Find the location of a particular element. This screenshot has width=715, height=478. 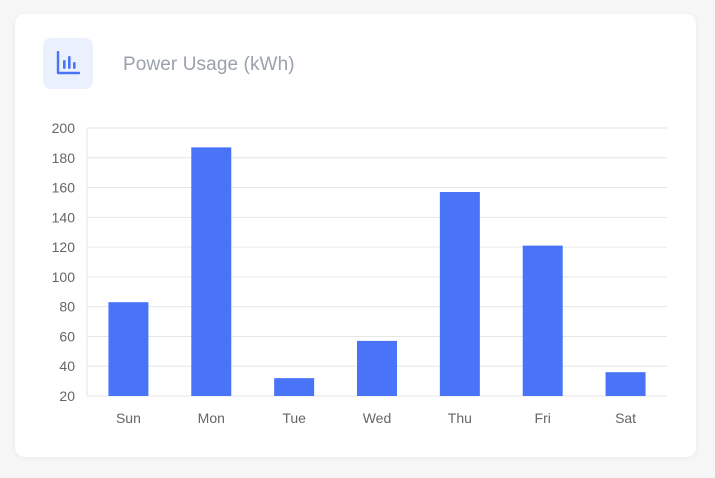

y-tick-label: 40 is located at coordinates (67, 366).